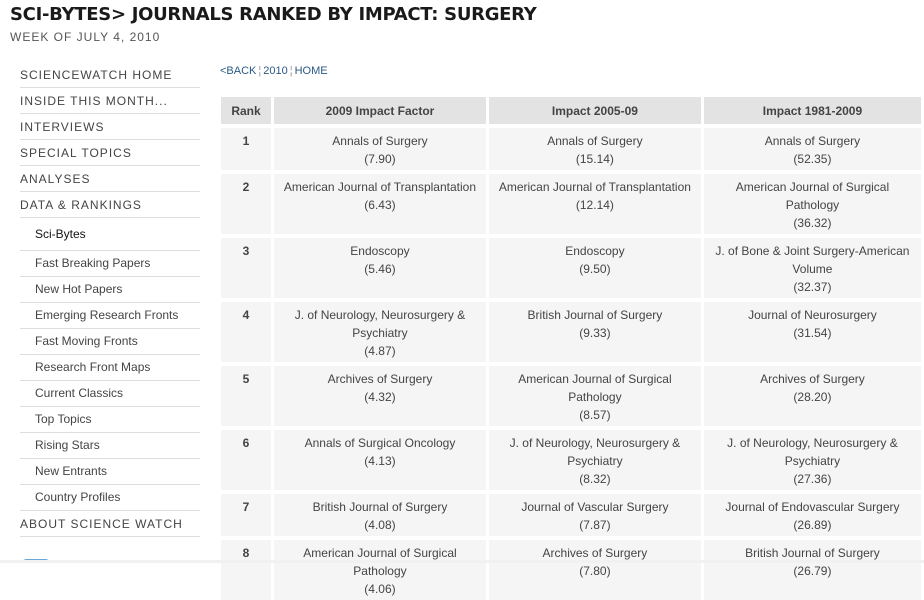 The width and height of the screenshot is (924, 600). Describe the element at coordinates (110, 264) in the screenshot. I see `sidebar-subitem-fast-breaking-papers: Fast Breaking Papers` at that location.